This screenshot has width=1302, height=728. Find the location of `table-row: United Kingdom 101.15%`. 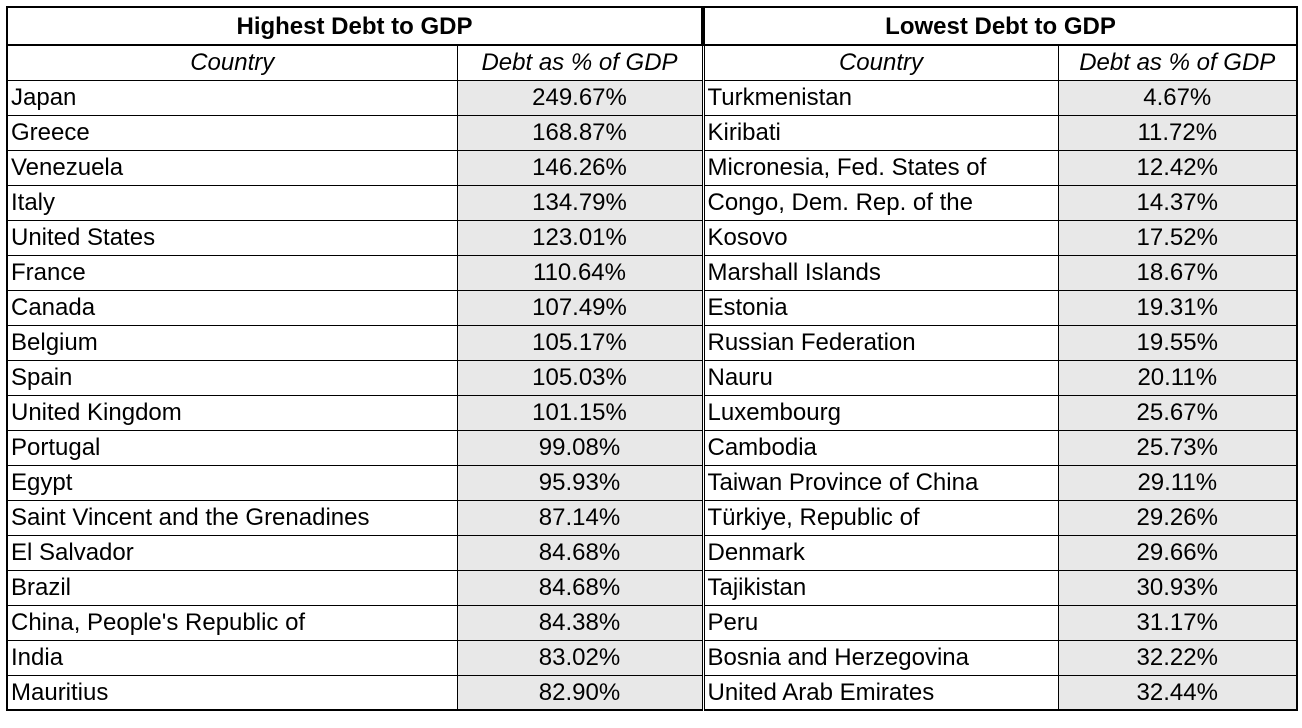

table-row: United Kingdom 101.15% is located at coordinates (354, 412).